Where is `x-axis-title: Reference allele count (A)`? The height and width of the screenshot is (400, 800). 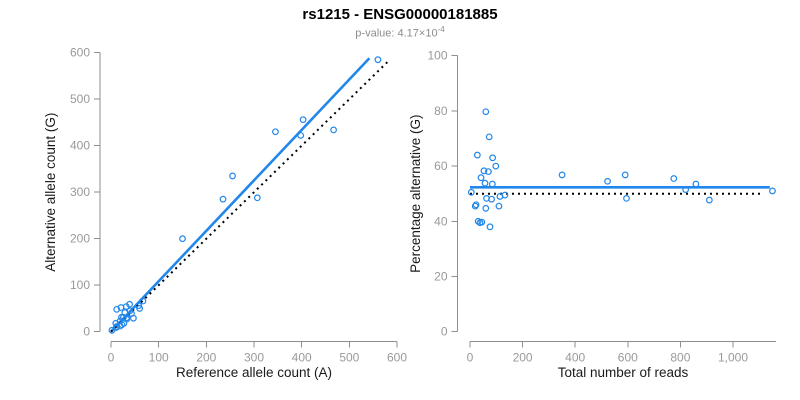
x-axis-title: Reference allele count (A) is located at coordinates (254, 372).